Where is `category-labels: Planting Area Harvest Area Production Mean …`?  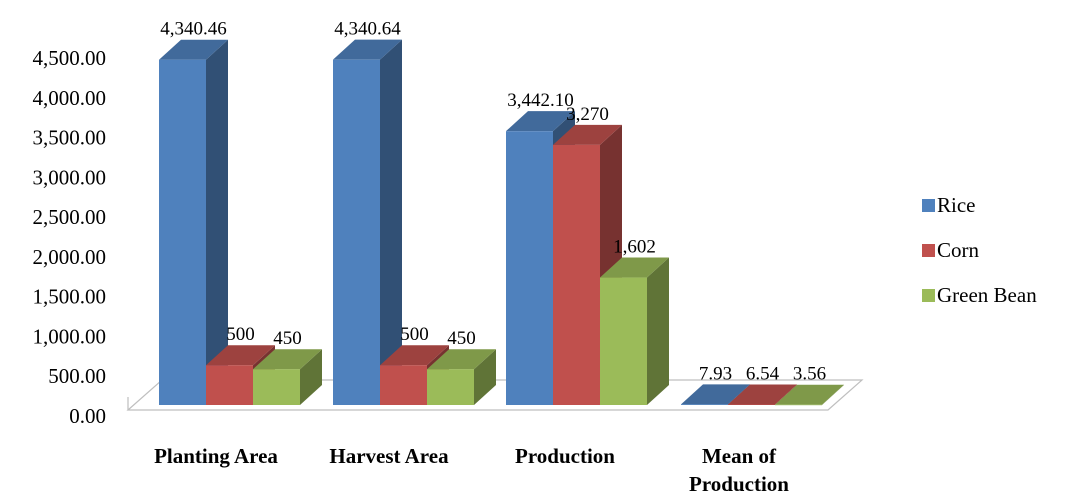 category-labels: Planting Area Harvest Area Production Mean … is located at coordinates (471, 470).